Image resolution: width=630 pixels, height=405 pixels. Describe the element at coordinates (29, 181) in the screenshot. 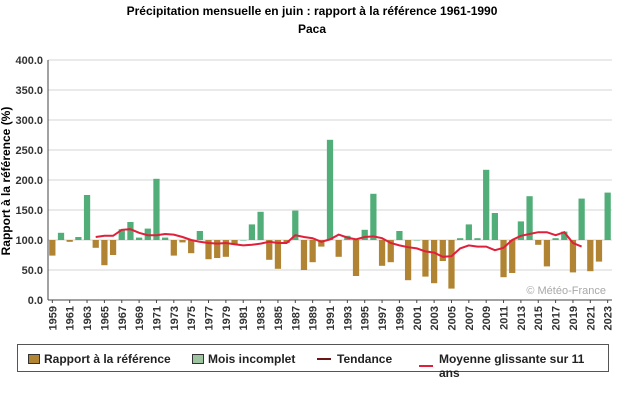

I see `y-tick-label: 200.0` at that location.